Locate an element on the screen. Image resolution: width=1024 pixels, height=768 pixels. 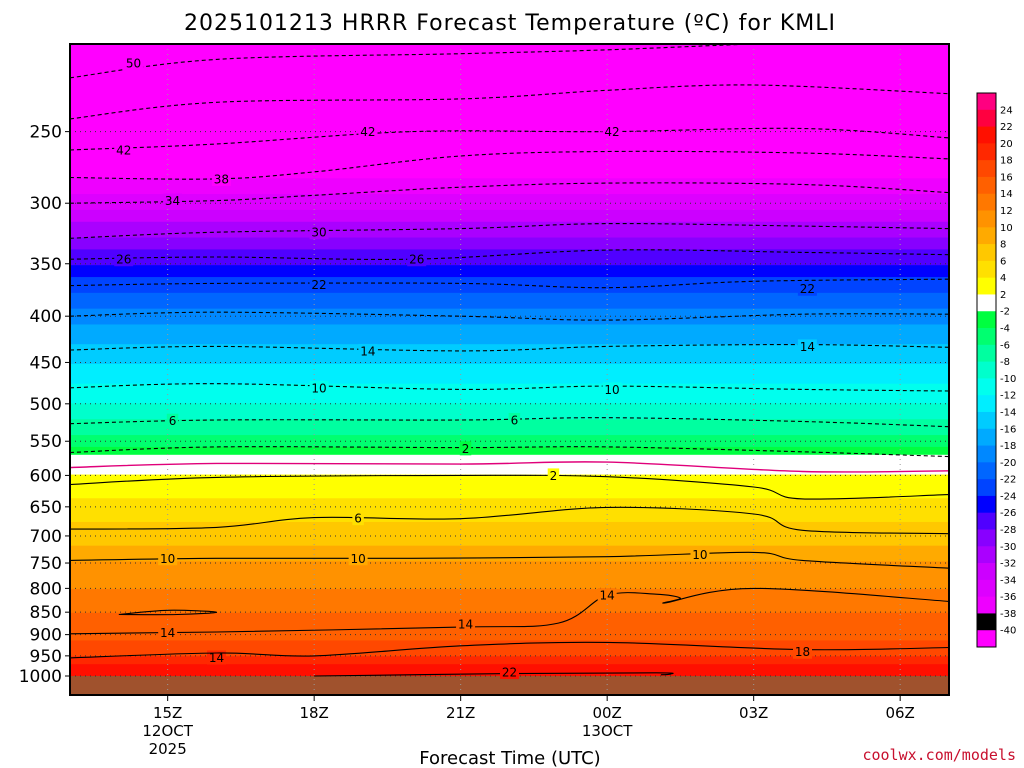
y-tick-label: 400 is located at coordinates (46, 317).